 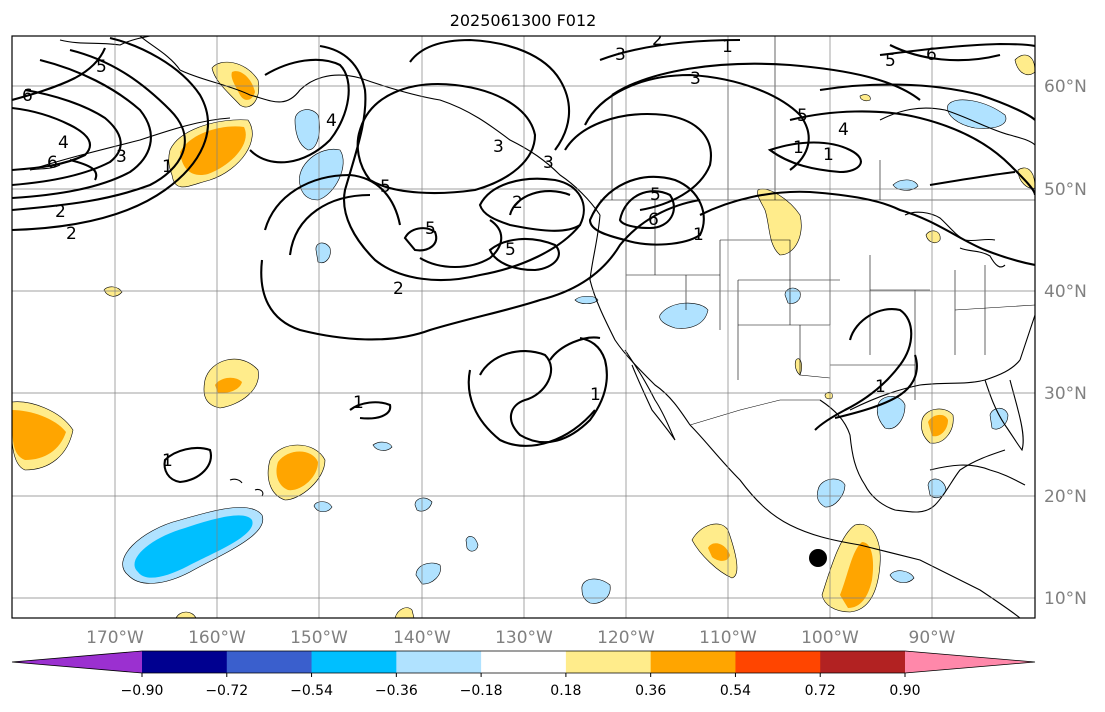 What do you see at coordinates (396, 691) in the screenshot?
I see `colorbar-tick-label: −0.36` at bounding box center [396, 691].